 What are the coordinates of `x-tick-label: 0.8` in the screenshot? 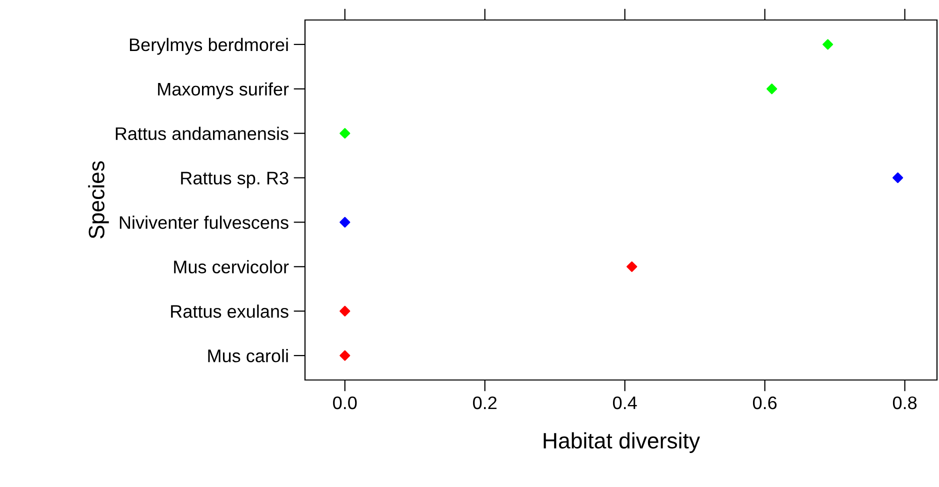 It's located at (904, 403).